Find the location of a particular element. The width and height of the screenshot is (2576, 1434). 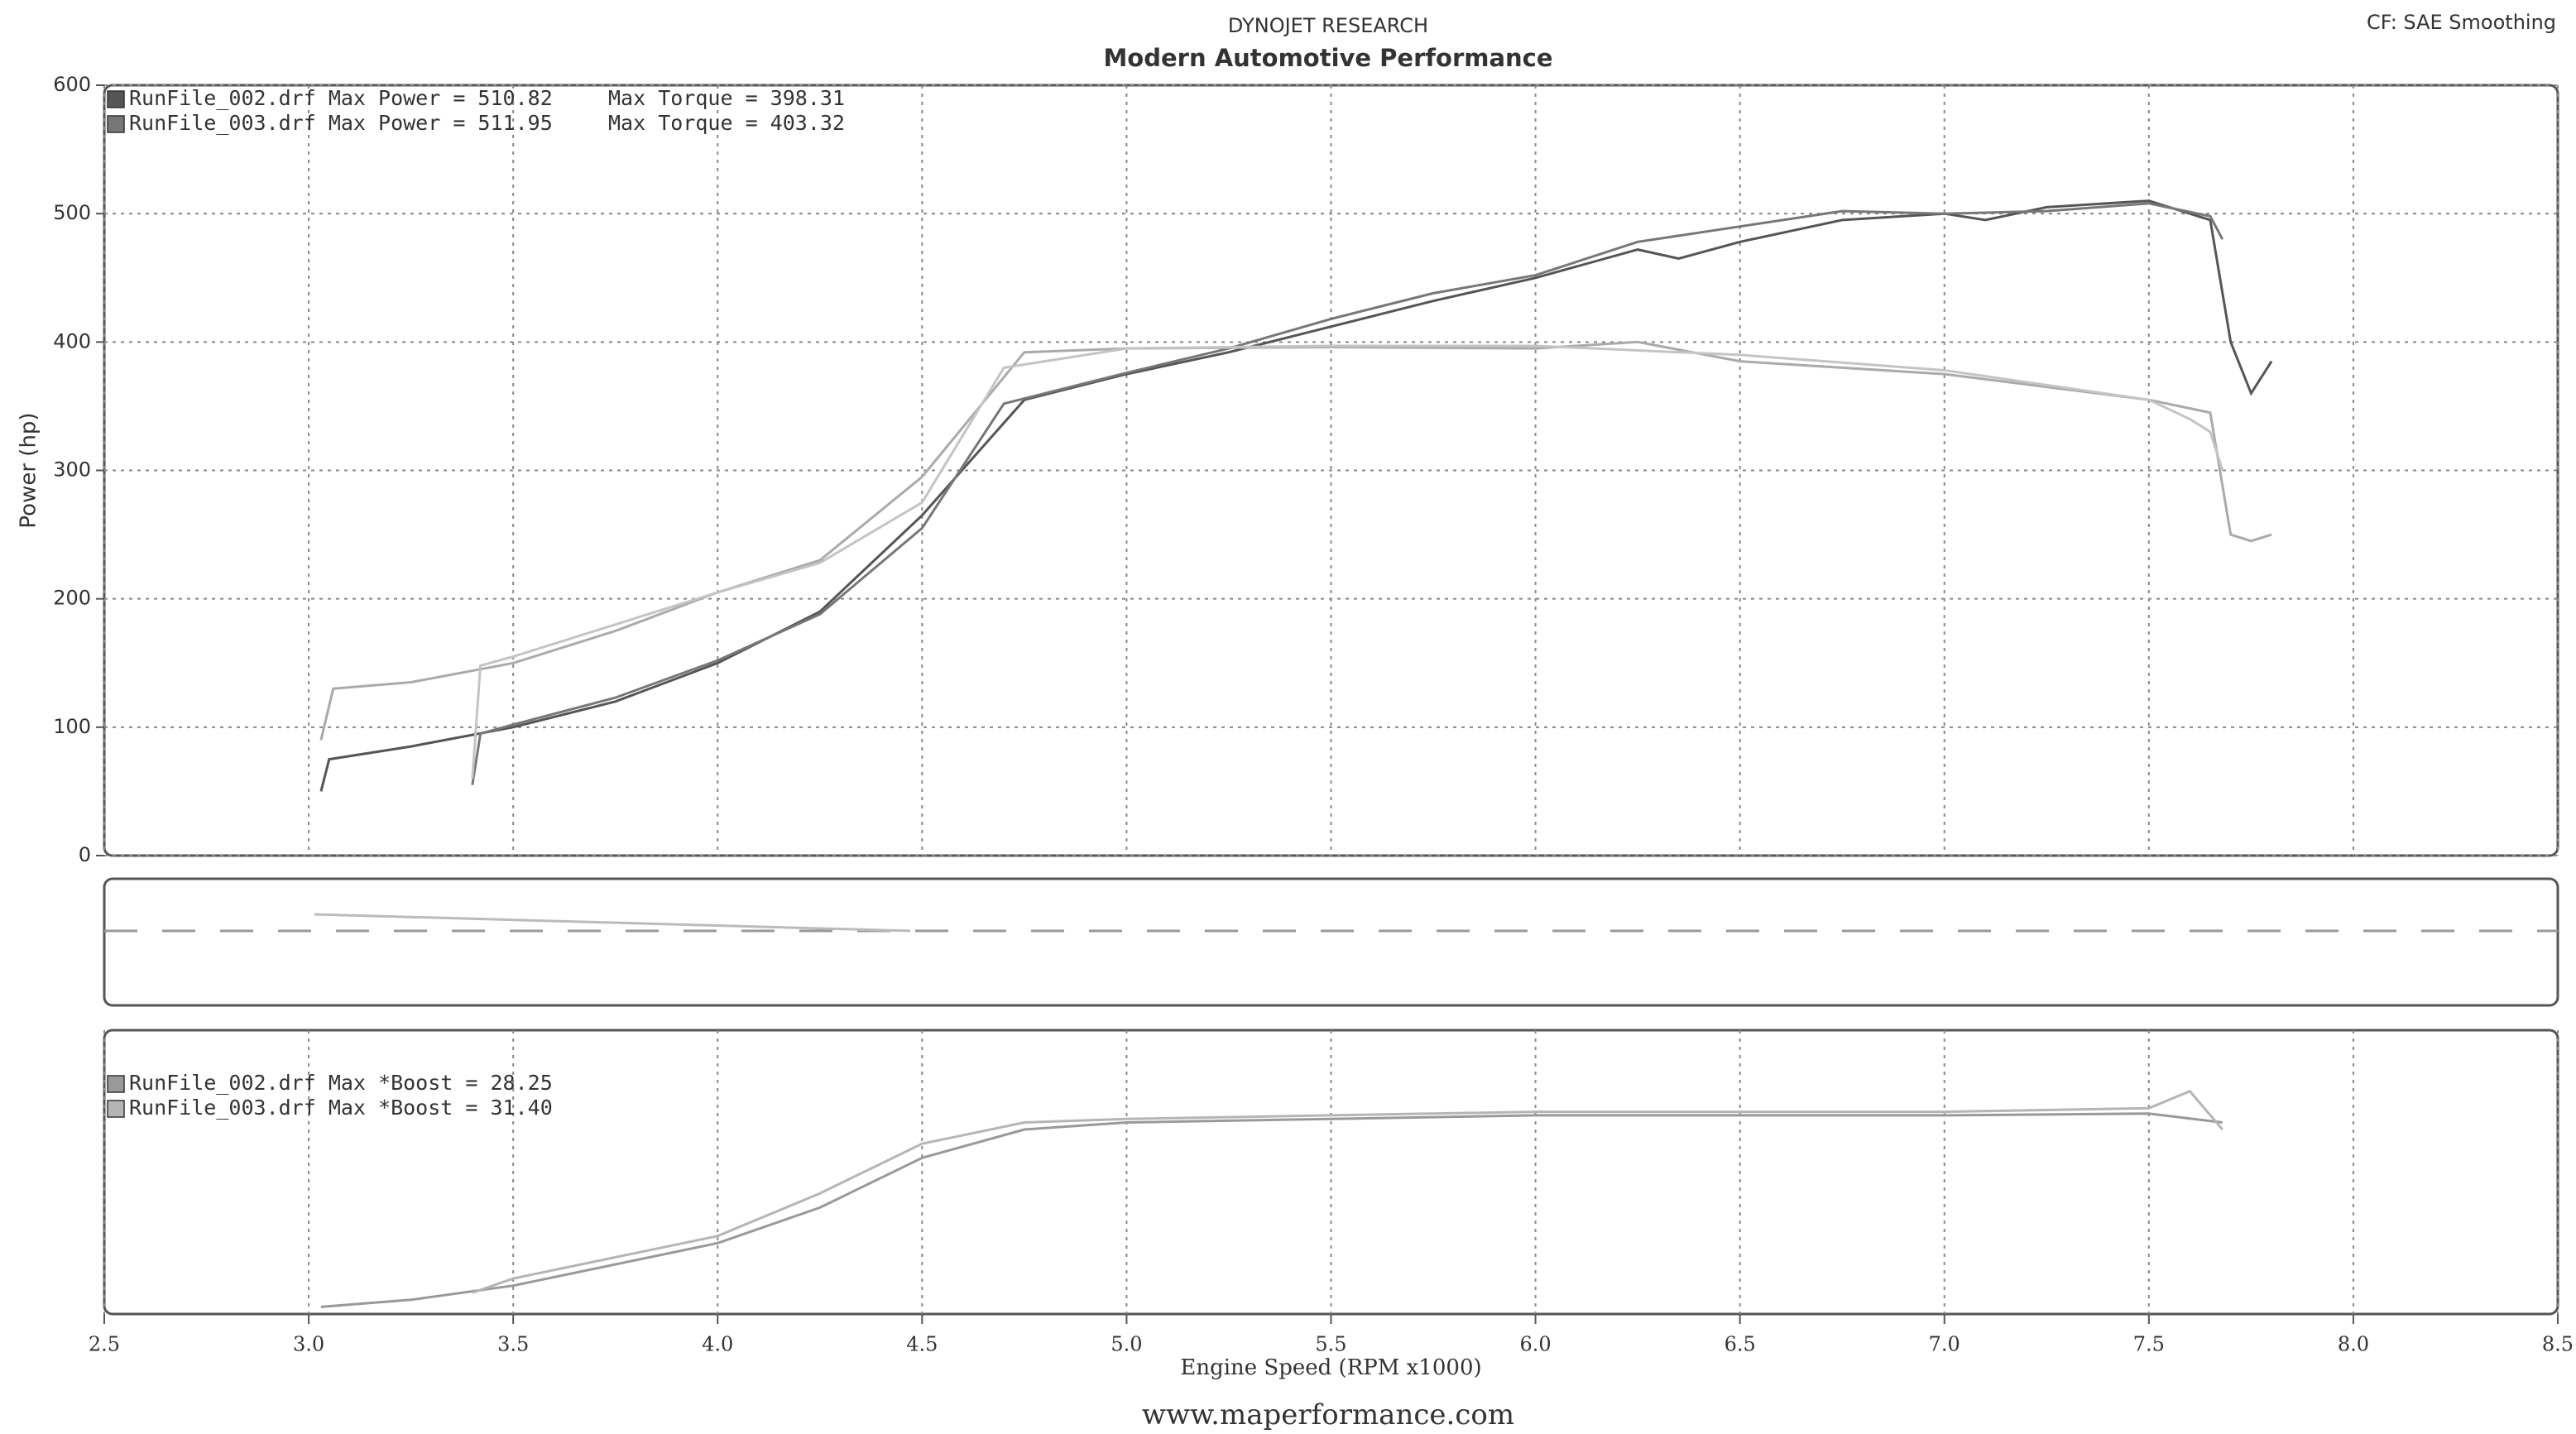

x-tick-label: 8.0 is located at coordinates (2354, 1345).